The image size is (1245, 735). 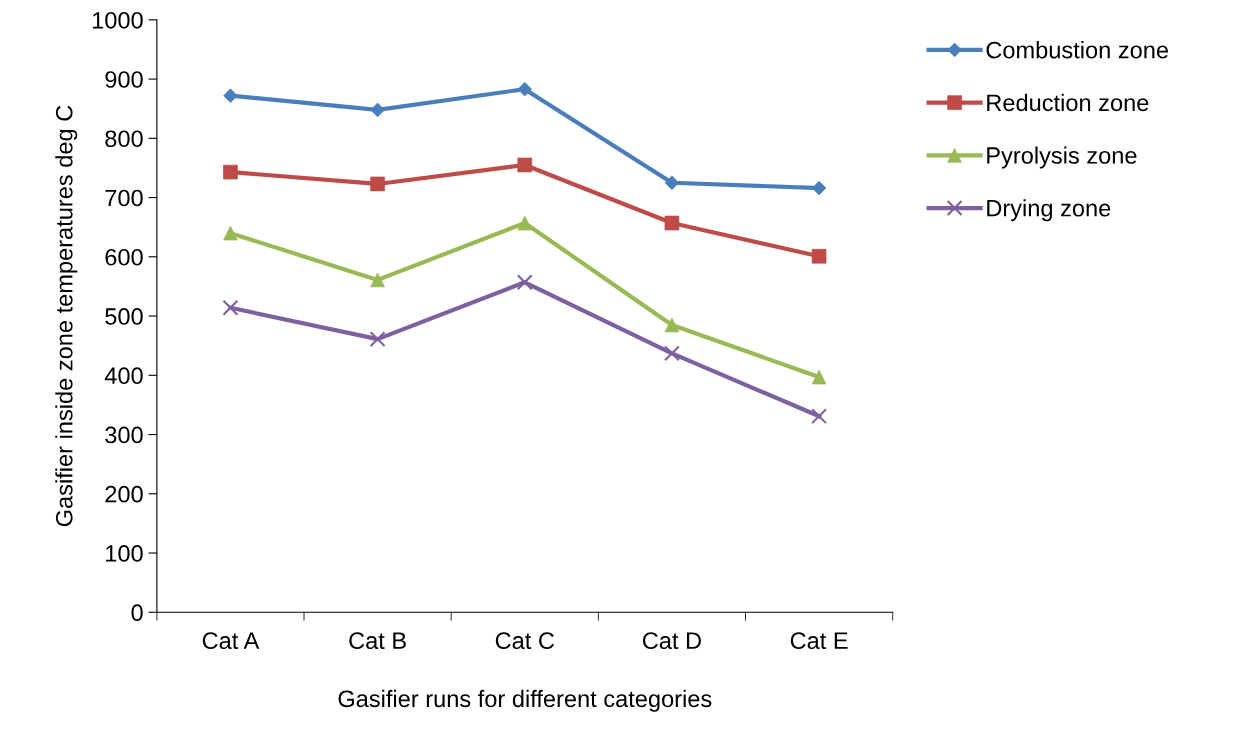 What do you see at coordinates (1068, 102) in the screenshot?
I see `legend-label: Reduction zone` at bounding box center [1068, 102].